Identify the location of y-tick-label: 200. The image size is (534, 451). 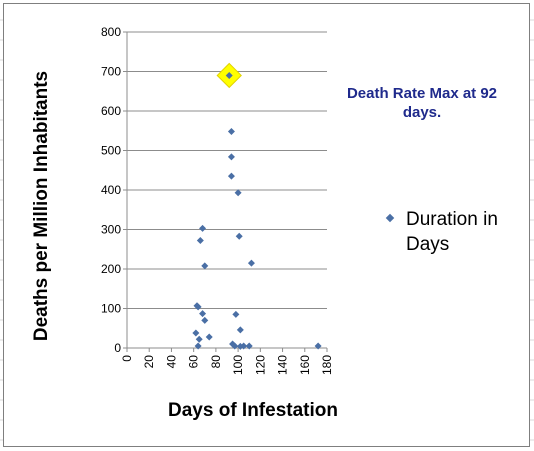
(111, 269).